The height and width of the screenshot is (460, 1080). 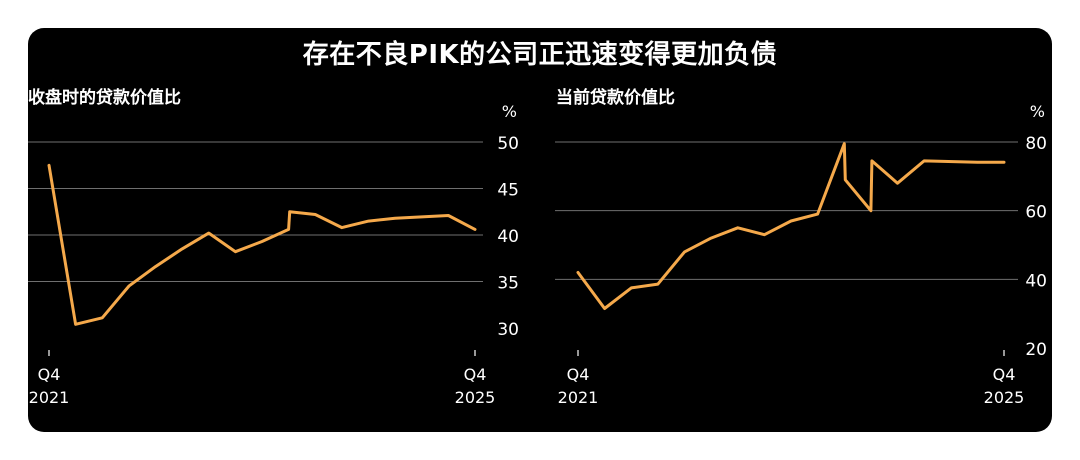 I want to click on left-y-tick-label: 40, so click(x=508, y=237).